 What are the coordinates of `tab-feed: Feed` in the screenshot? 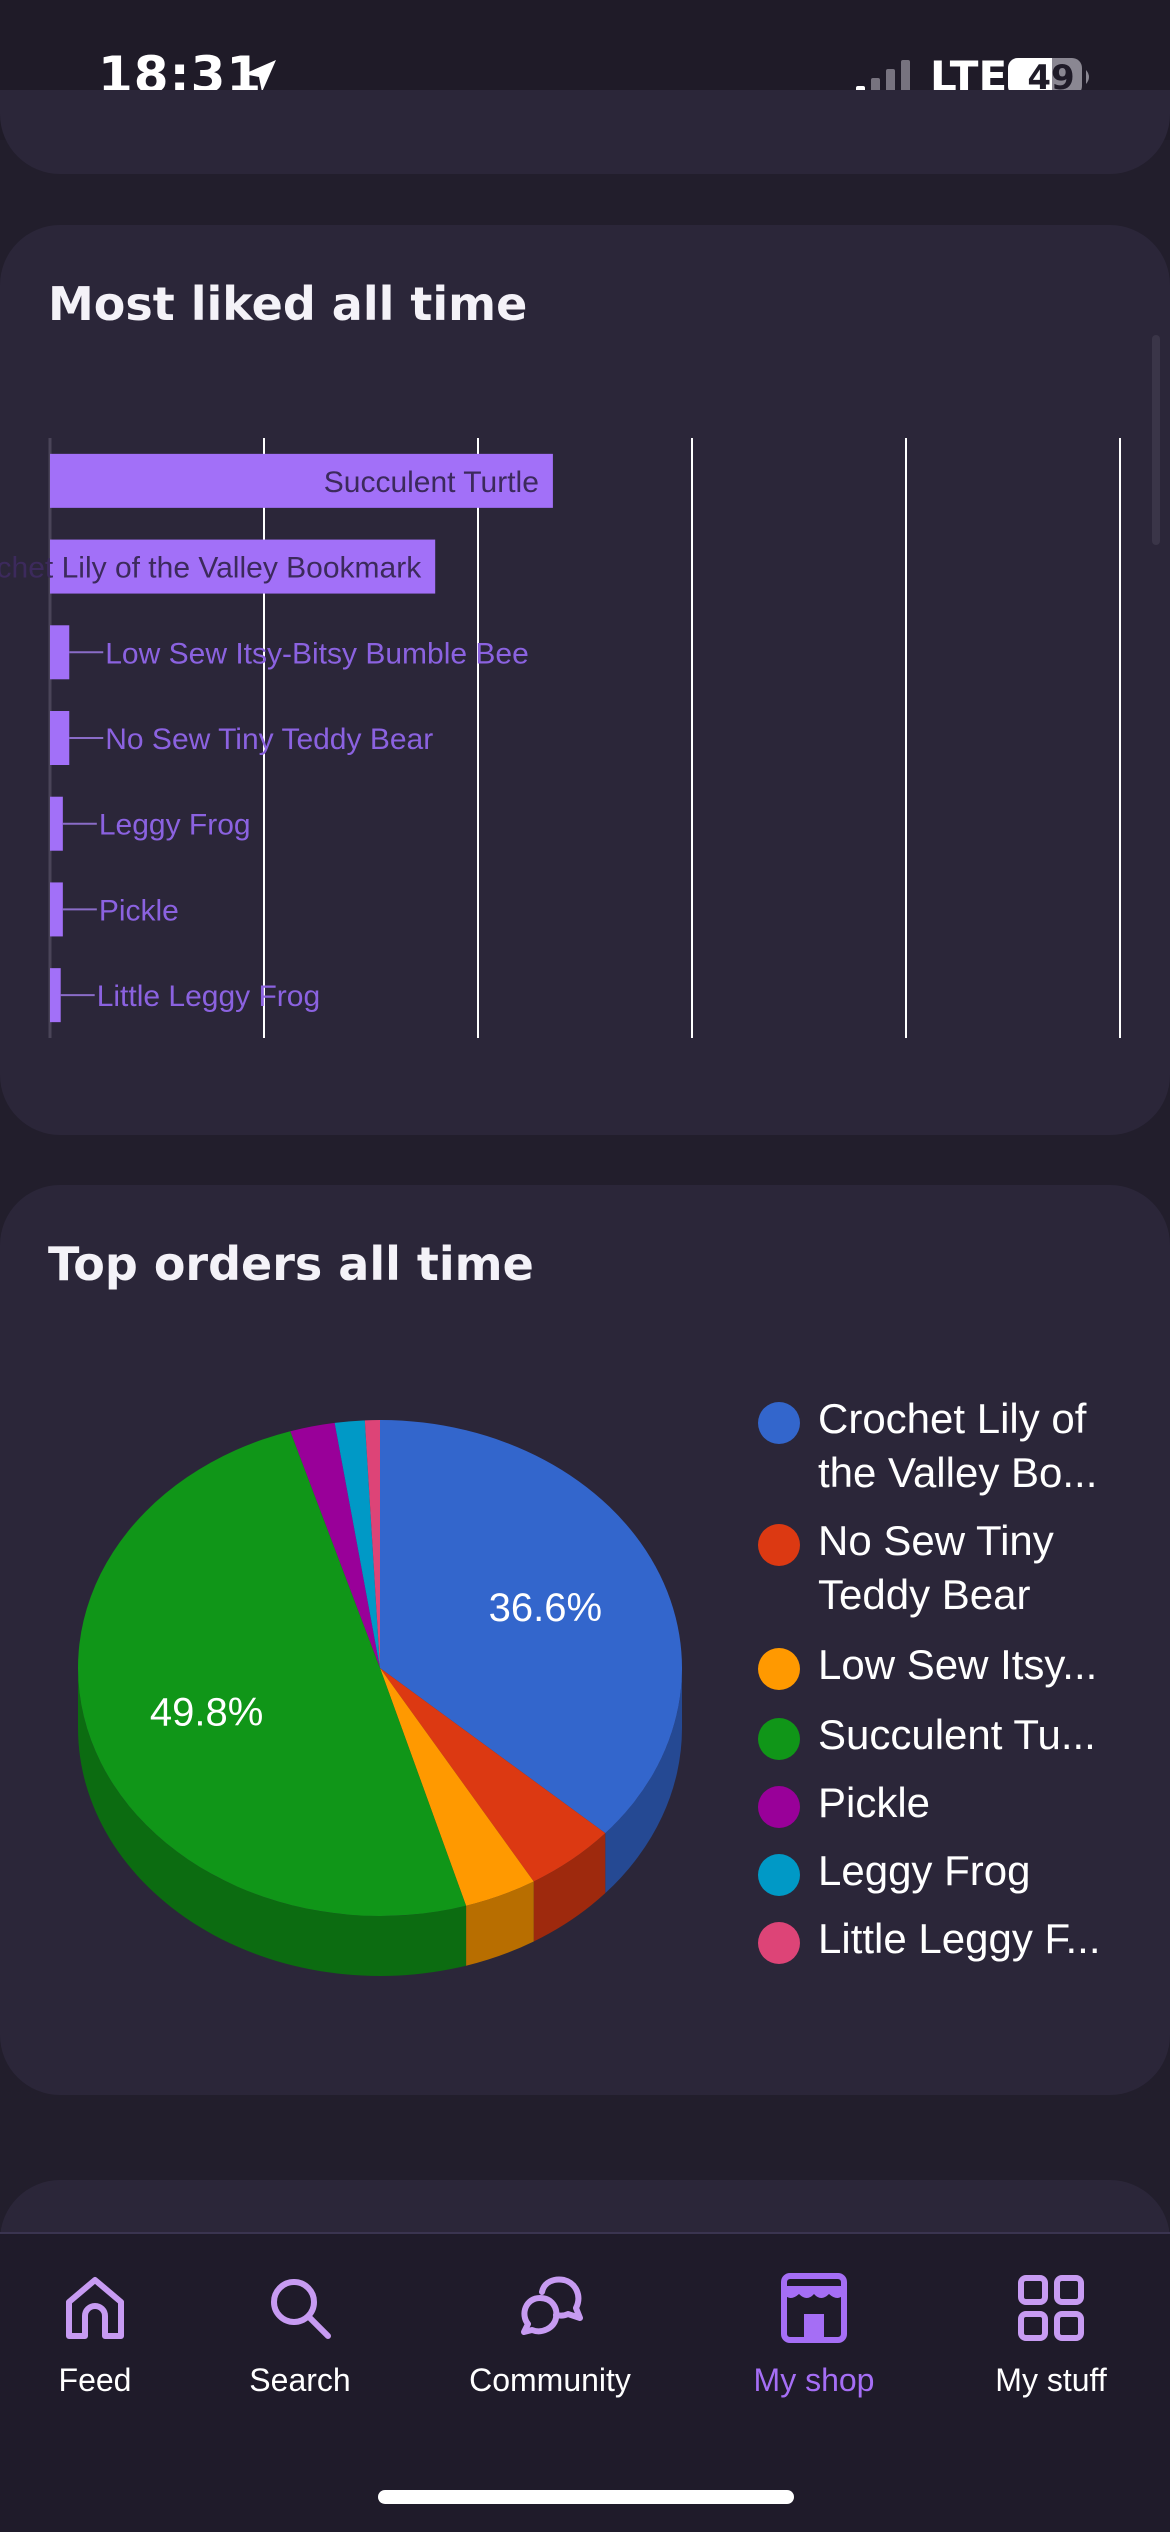 It's located at (95, 2335).